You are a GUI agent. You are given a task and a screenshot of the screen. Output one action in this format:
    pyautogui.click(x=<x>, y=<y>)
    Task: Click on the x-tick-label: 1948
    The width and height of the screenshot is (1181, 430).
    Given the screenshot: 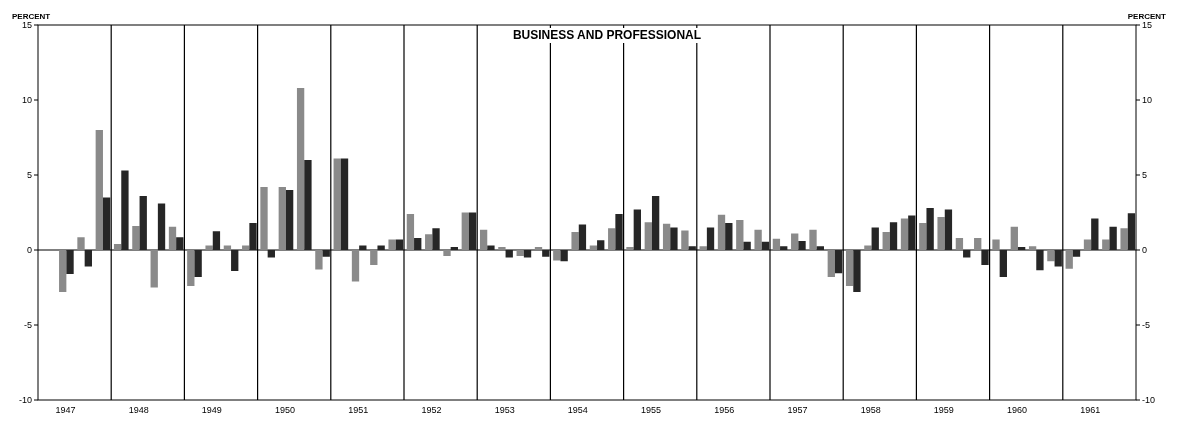 What is the action you would take?
    pyautogui.click(x=138, y=410)
    